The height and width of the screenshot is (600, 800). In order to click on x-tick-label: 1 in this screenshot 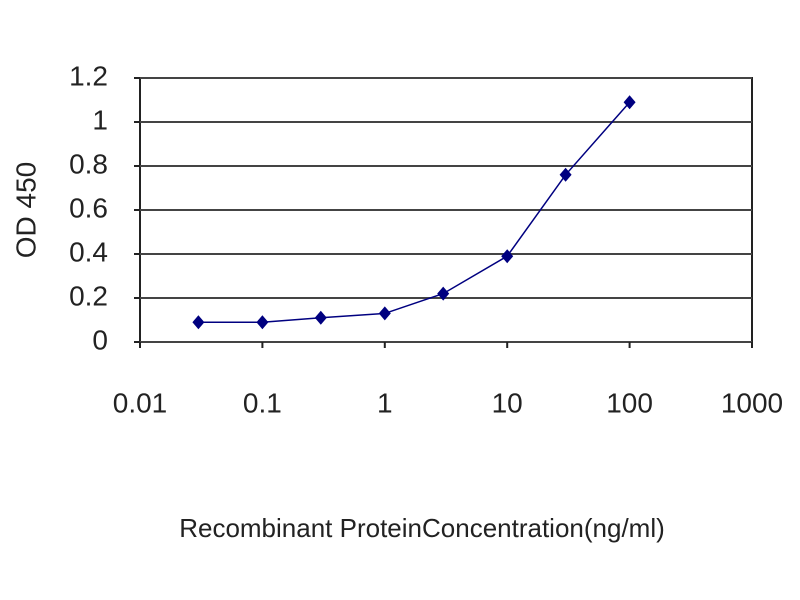, I will do `click(385, 402)`.